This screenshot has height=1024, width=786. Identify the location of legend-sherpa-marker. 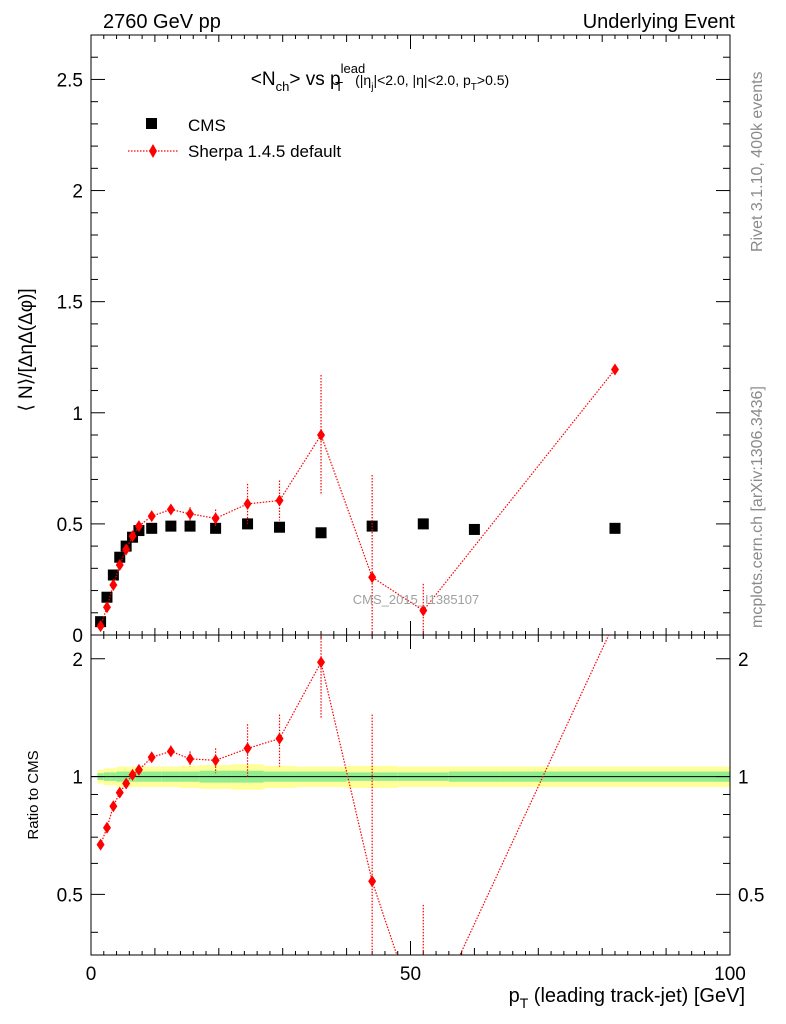
(153, 151).